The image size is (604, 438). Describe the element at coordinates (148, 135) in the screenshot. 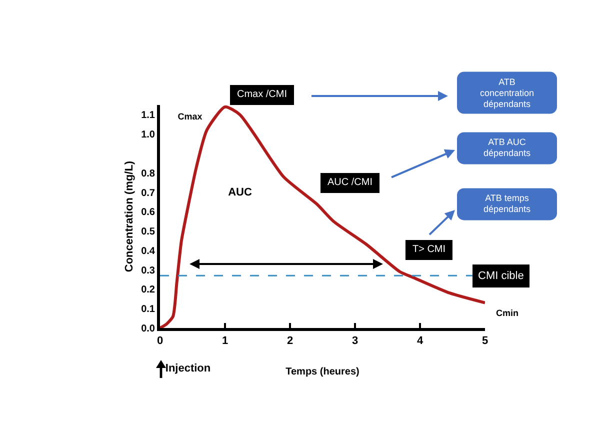

I see `y-tick-label: 1.0` at that location.